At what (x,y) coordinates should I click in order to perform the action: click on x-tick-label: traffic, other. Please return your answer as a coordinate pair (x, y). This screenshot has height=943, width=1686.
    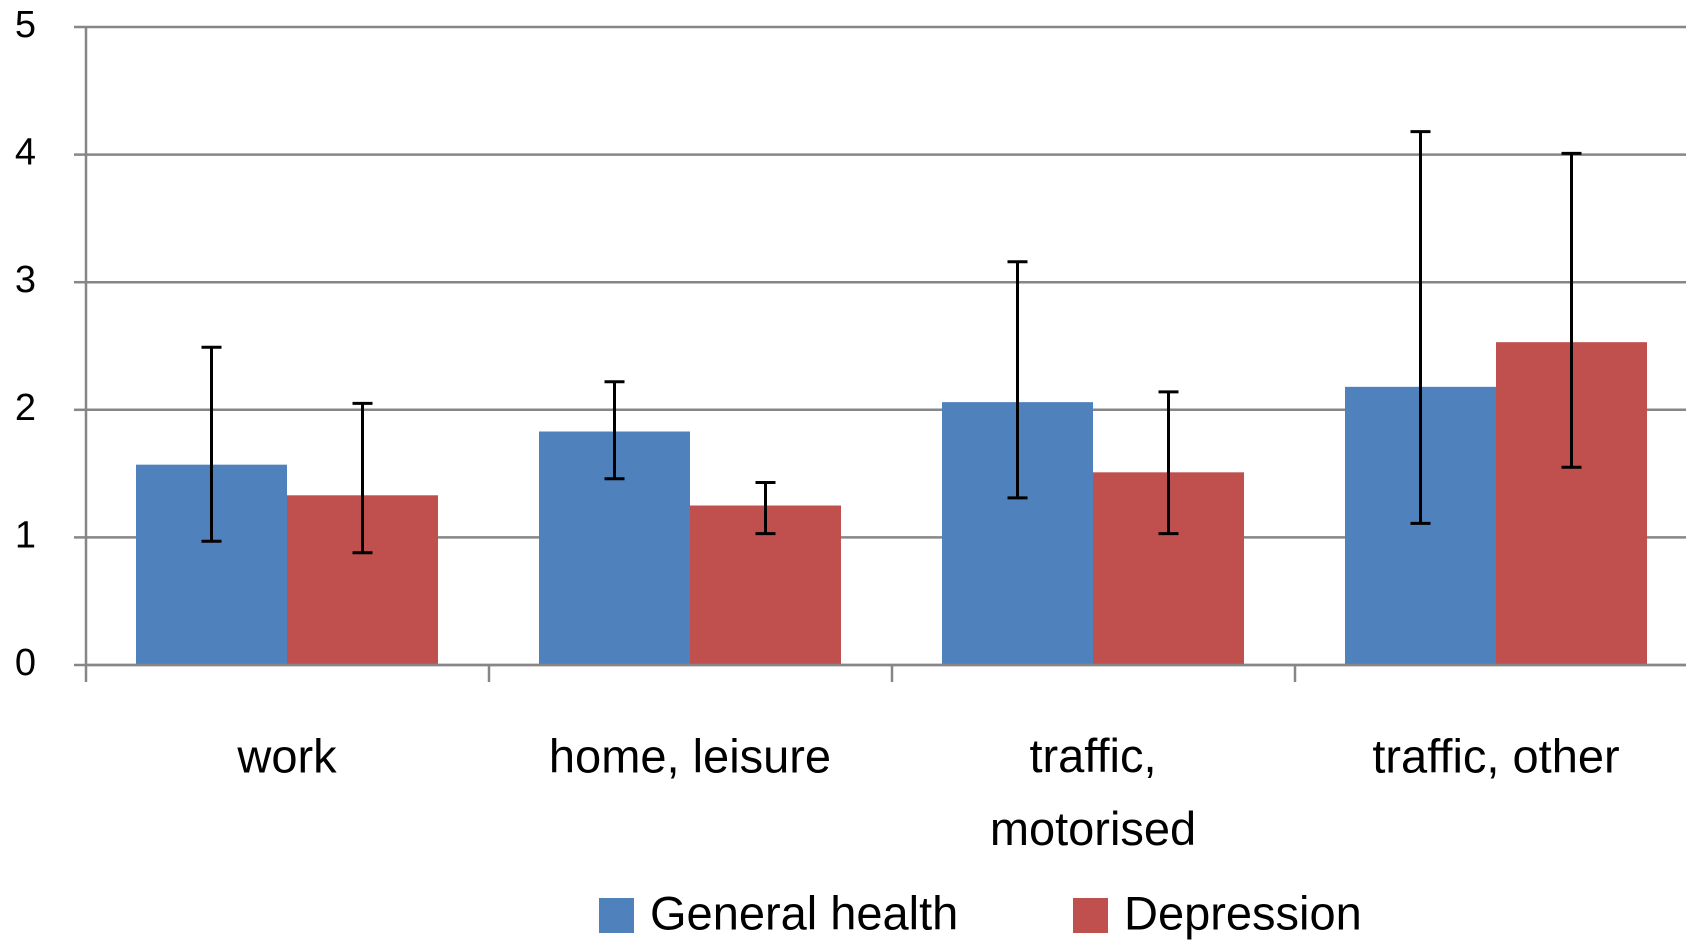
    Looking at the image, I should click on (1495, 755).